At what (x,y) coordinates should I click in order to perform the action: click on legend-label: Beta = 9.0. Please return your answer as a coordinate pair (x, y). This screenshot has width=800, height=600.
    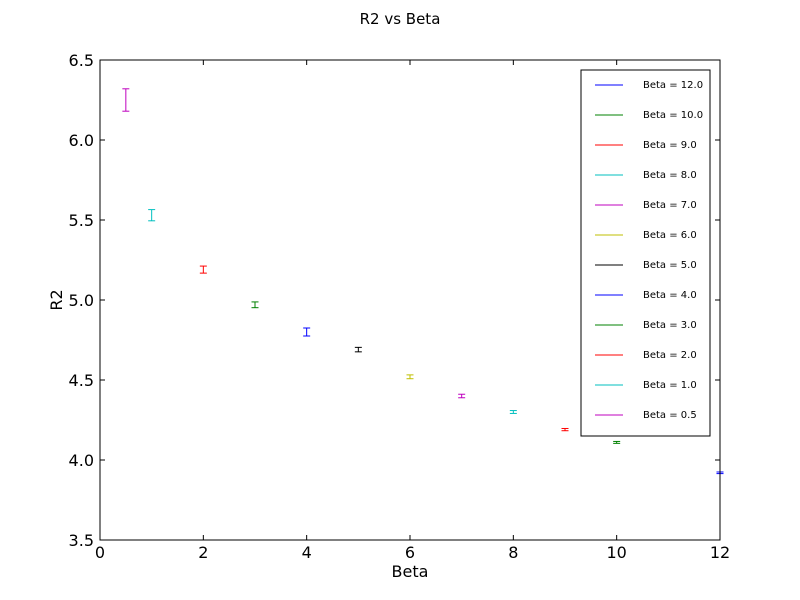
    Looking at the image, I should click on (670, 145).